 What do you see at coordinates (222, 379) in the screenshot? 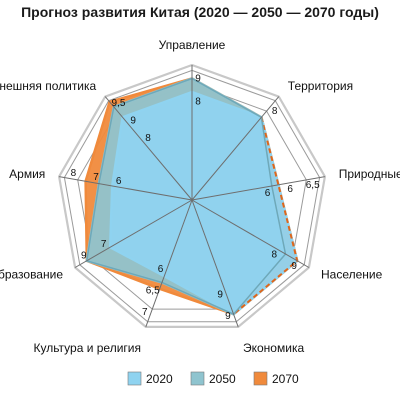
I see `legend-label-2050: 2050` at bounding box center [222, 379].